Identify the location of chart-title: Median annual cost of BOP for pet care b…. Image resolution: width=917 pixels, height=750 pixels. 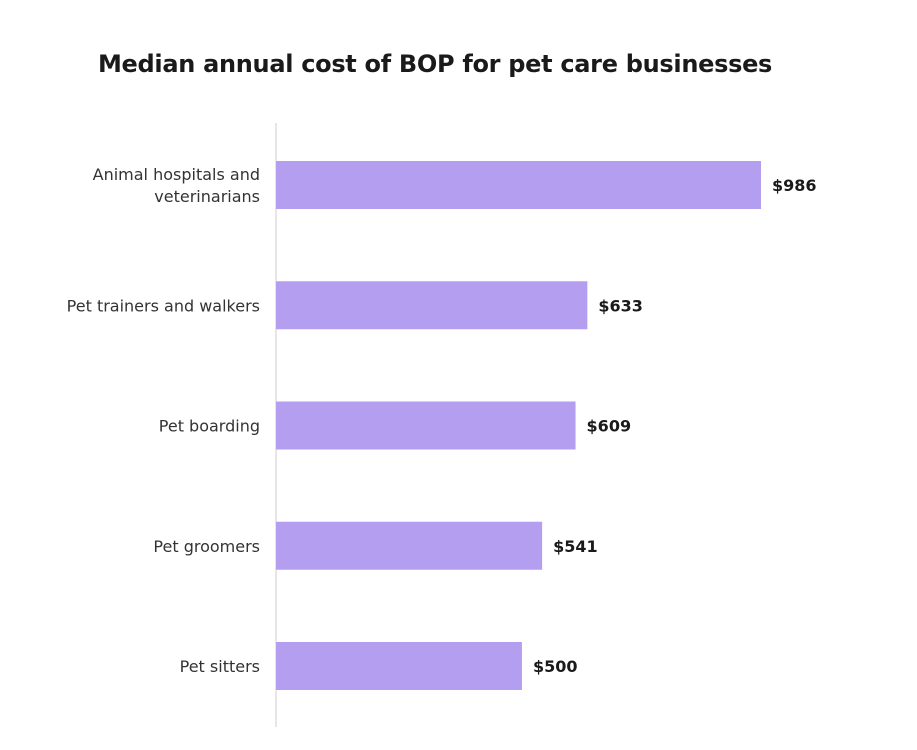
(435, 64).